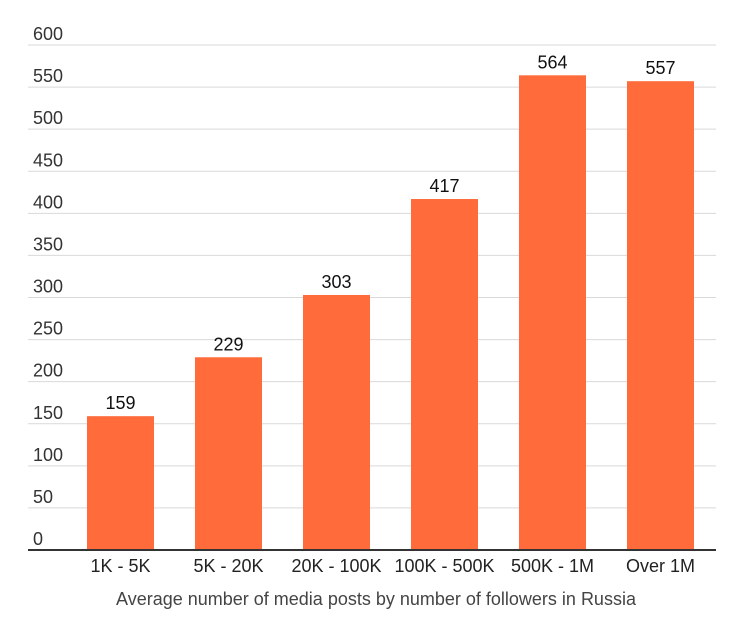 Image resolution: width=750 pixels, height=637 pixels. Describe the element at coordinates (228, 344) in the screenshot. I see `data-label: 229` at that location.